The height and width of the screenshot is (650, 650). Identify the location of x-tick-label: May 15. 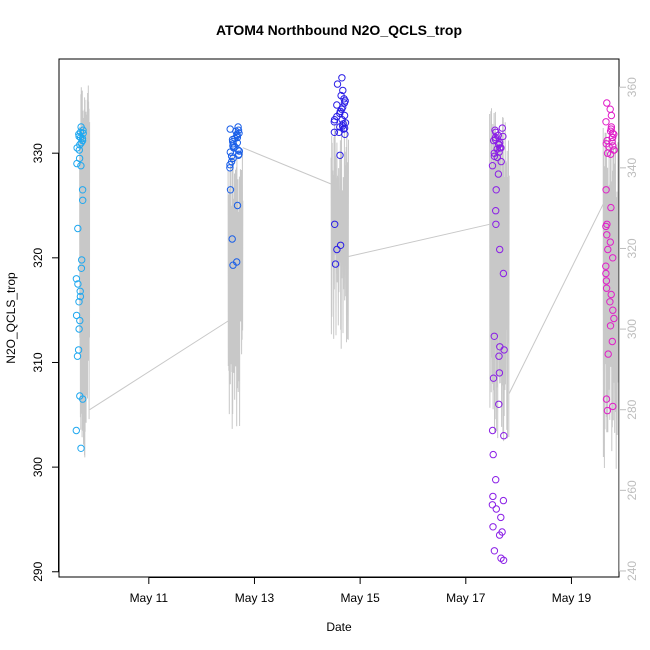
(360, 598).